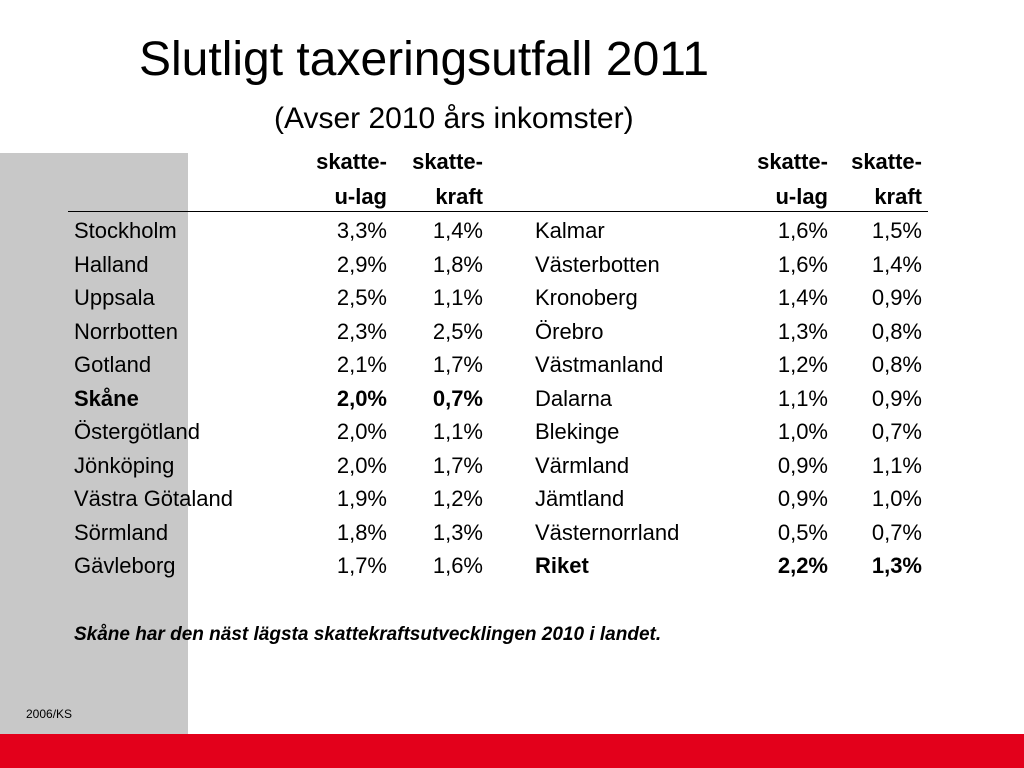  I want to click on right-kraft-value: 1,4%, so click(896, 264).